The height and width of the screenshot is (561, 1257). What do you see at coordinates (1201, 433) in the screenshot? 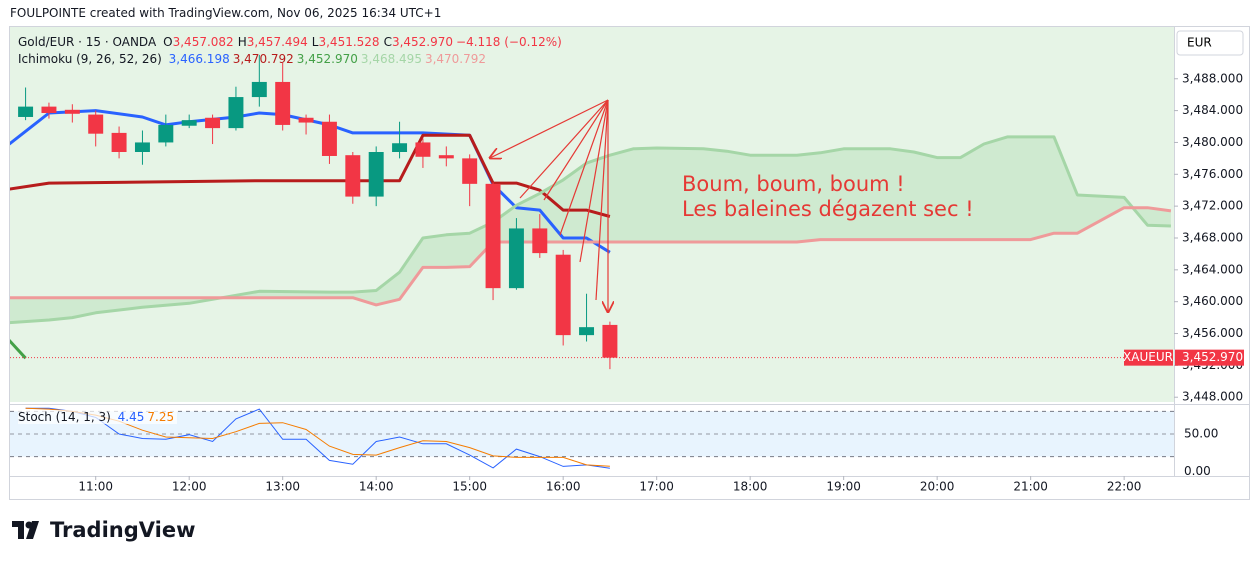
I see `y-tick-label: 50.00` at bounding box center [1201, 433].